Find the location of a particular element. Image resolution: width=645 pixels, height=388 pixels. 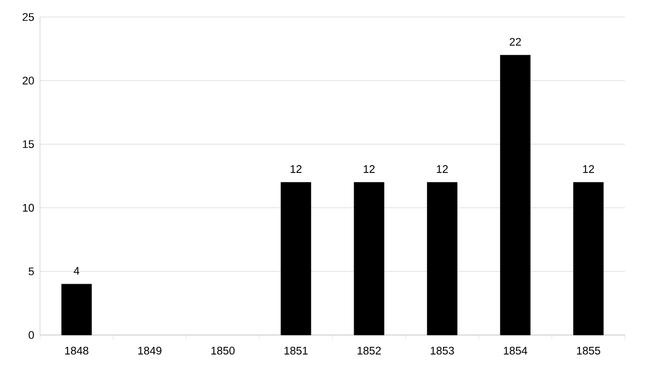

y-tick-label: 20 is located at coordinates (28, 80).